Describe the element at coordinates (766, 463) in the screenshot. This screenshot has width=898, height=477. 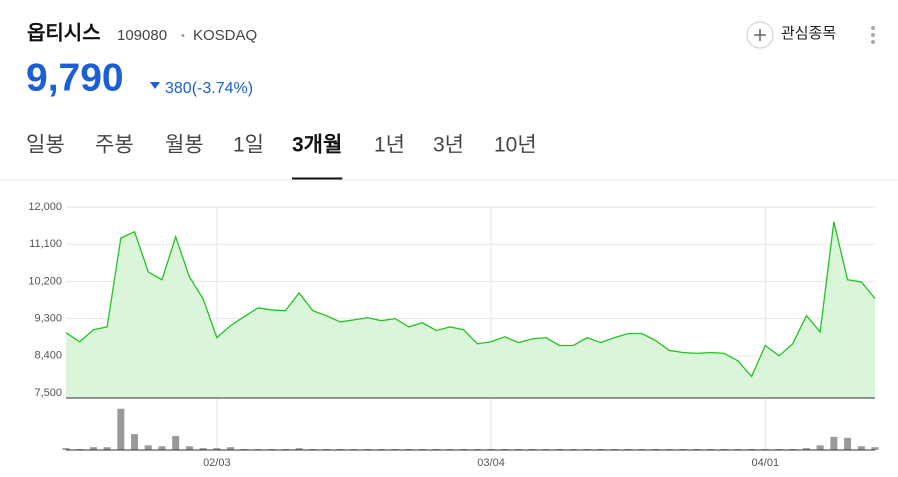
I see `x-tick-label: 04/01` at that location.